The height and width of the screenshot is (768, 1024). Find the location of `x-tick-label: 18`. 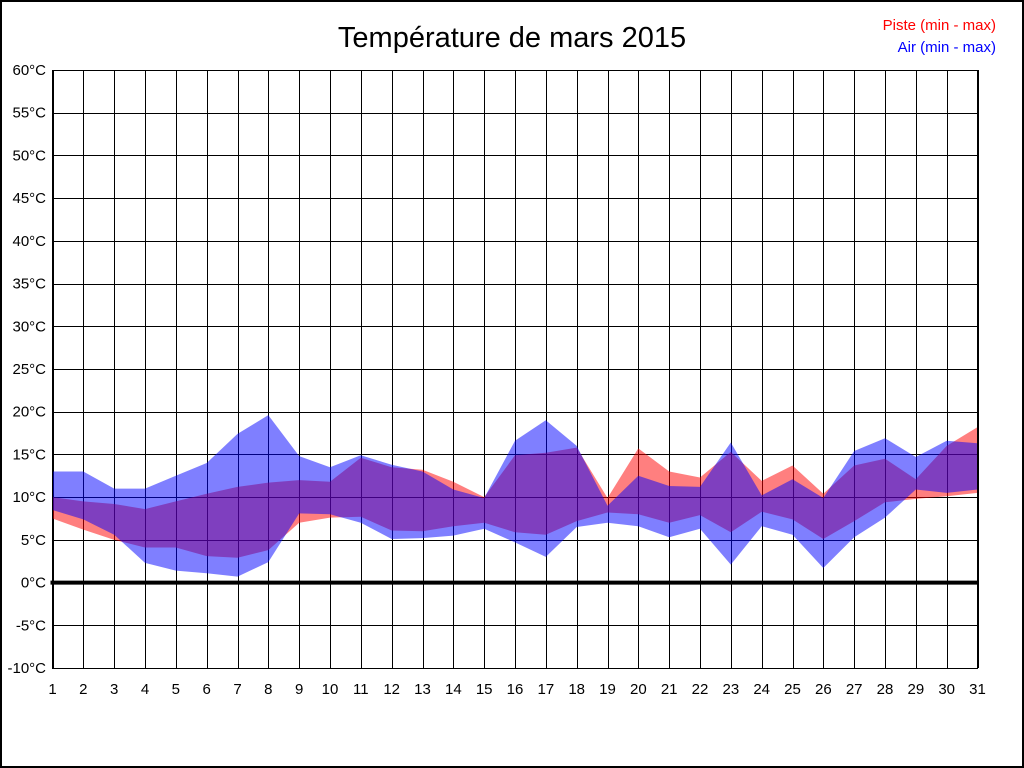

x-tick-label: 18 is located at coordinates (576, 689).